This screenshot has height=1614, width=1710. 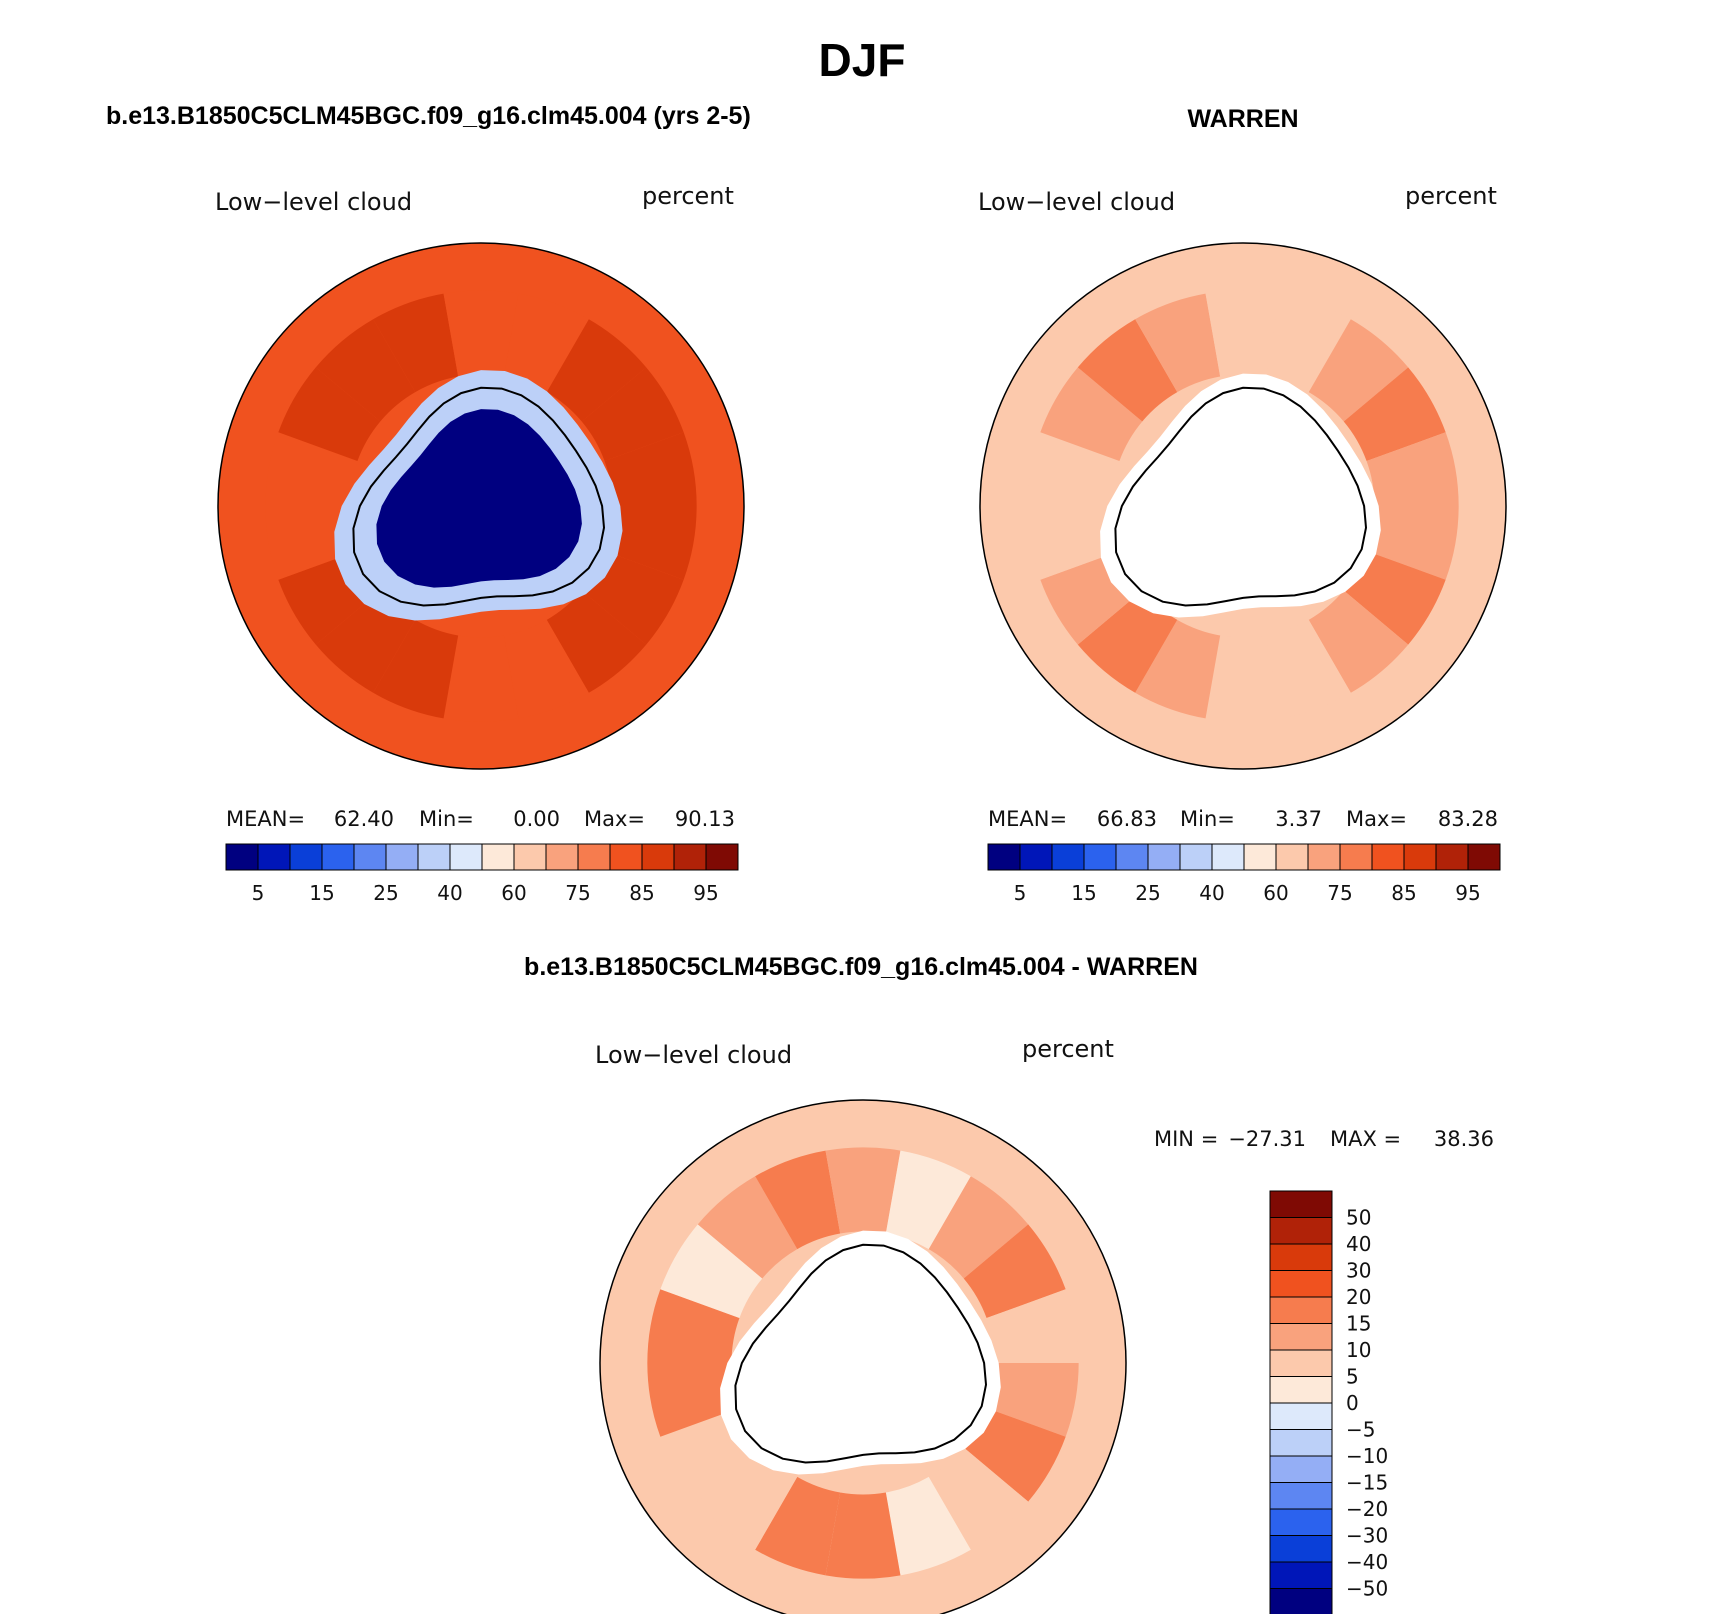 I want to click on panel-model-map, so click(x=481, y=506).